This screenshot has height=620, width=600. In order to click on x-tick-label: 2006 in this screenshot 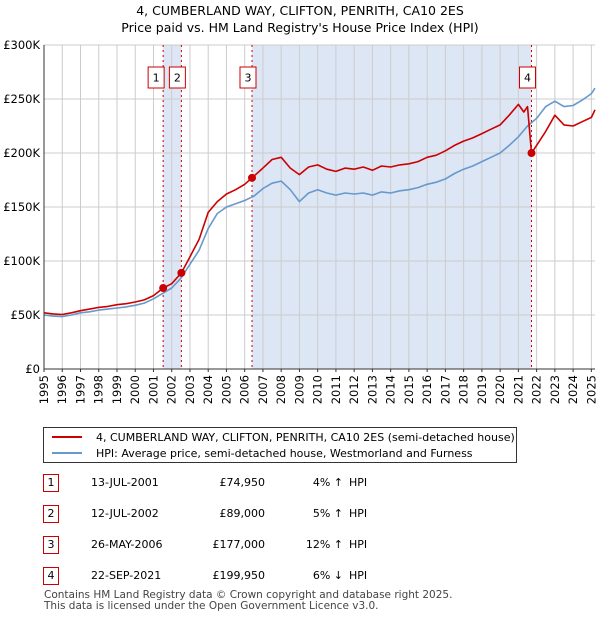, I will do `click(245, 389)`.